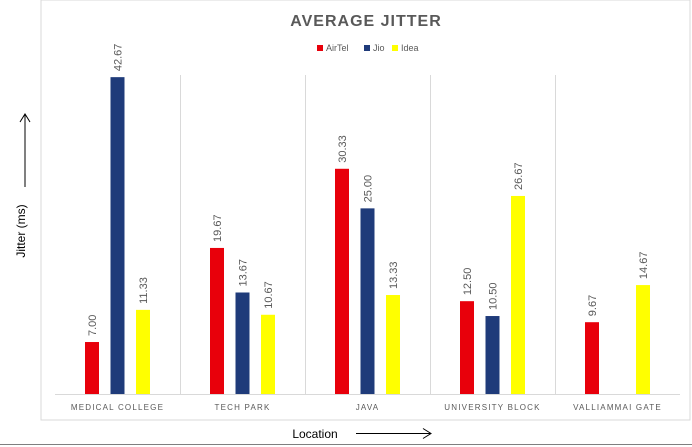 This screenshot has height=447, width=692. What do you see at coordinates (25, 150) in the screenshot?
I see `y-axis-arrow-icon` at bounding box center [25, 150].